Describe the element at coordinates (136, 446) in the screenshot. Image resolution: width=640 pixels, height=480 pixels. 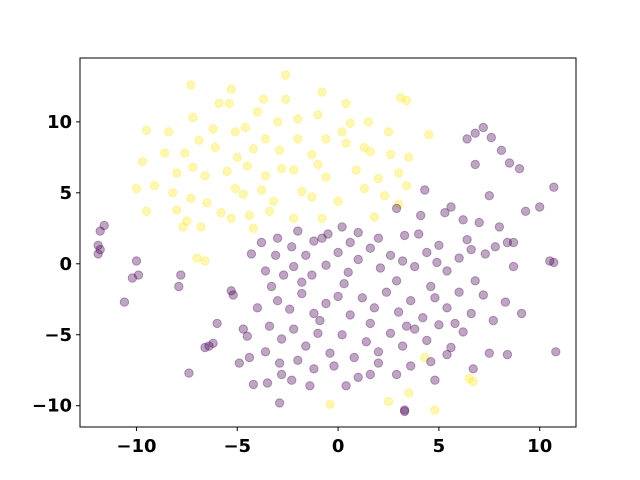
I see `x-tick-label: −10` at that location.